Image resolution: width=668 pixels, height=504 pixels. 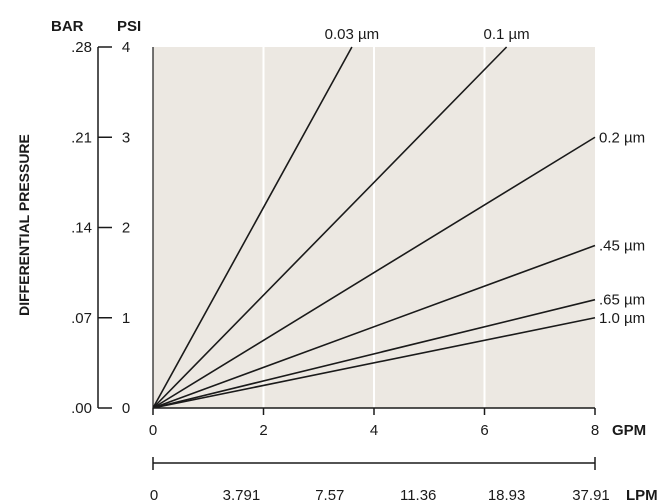 What do you see at coordinates (126, 137) in the screenshot?
I see `psi-tick-label: 3` at bounding box center [126, 137].